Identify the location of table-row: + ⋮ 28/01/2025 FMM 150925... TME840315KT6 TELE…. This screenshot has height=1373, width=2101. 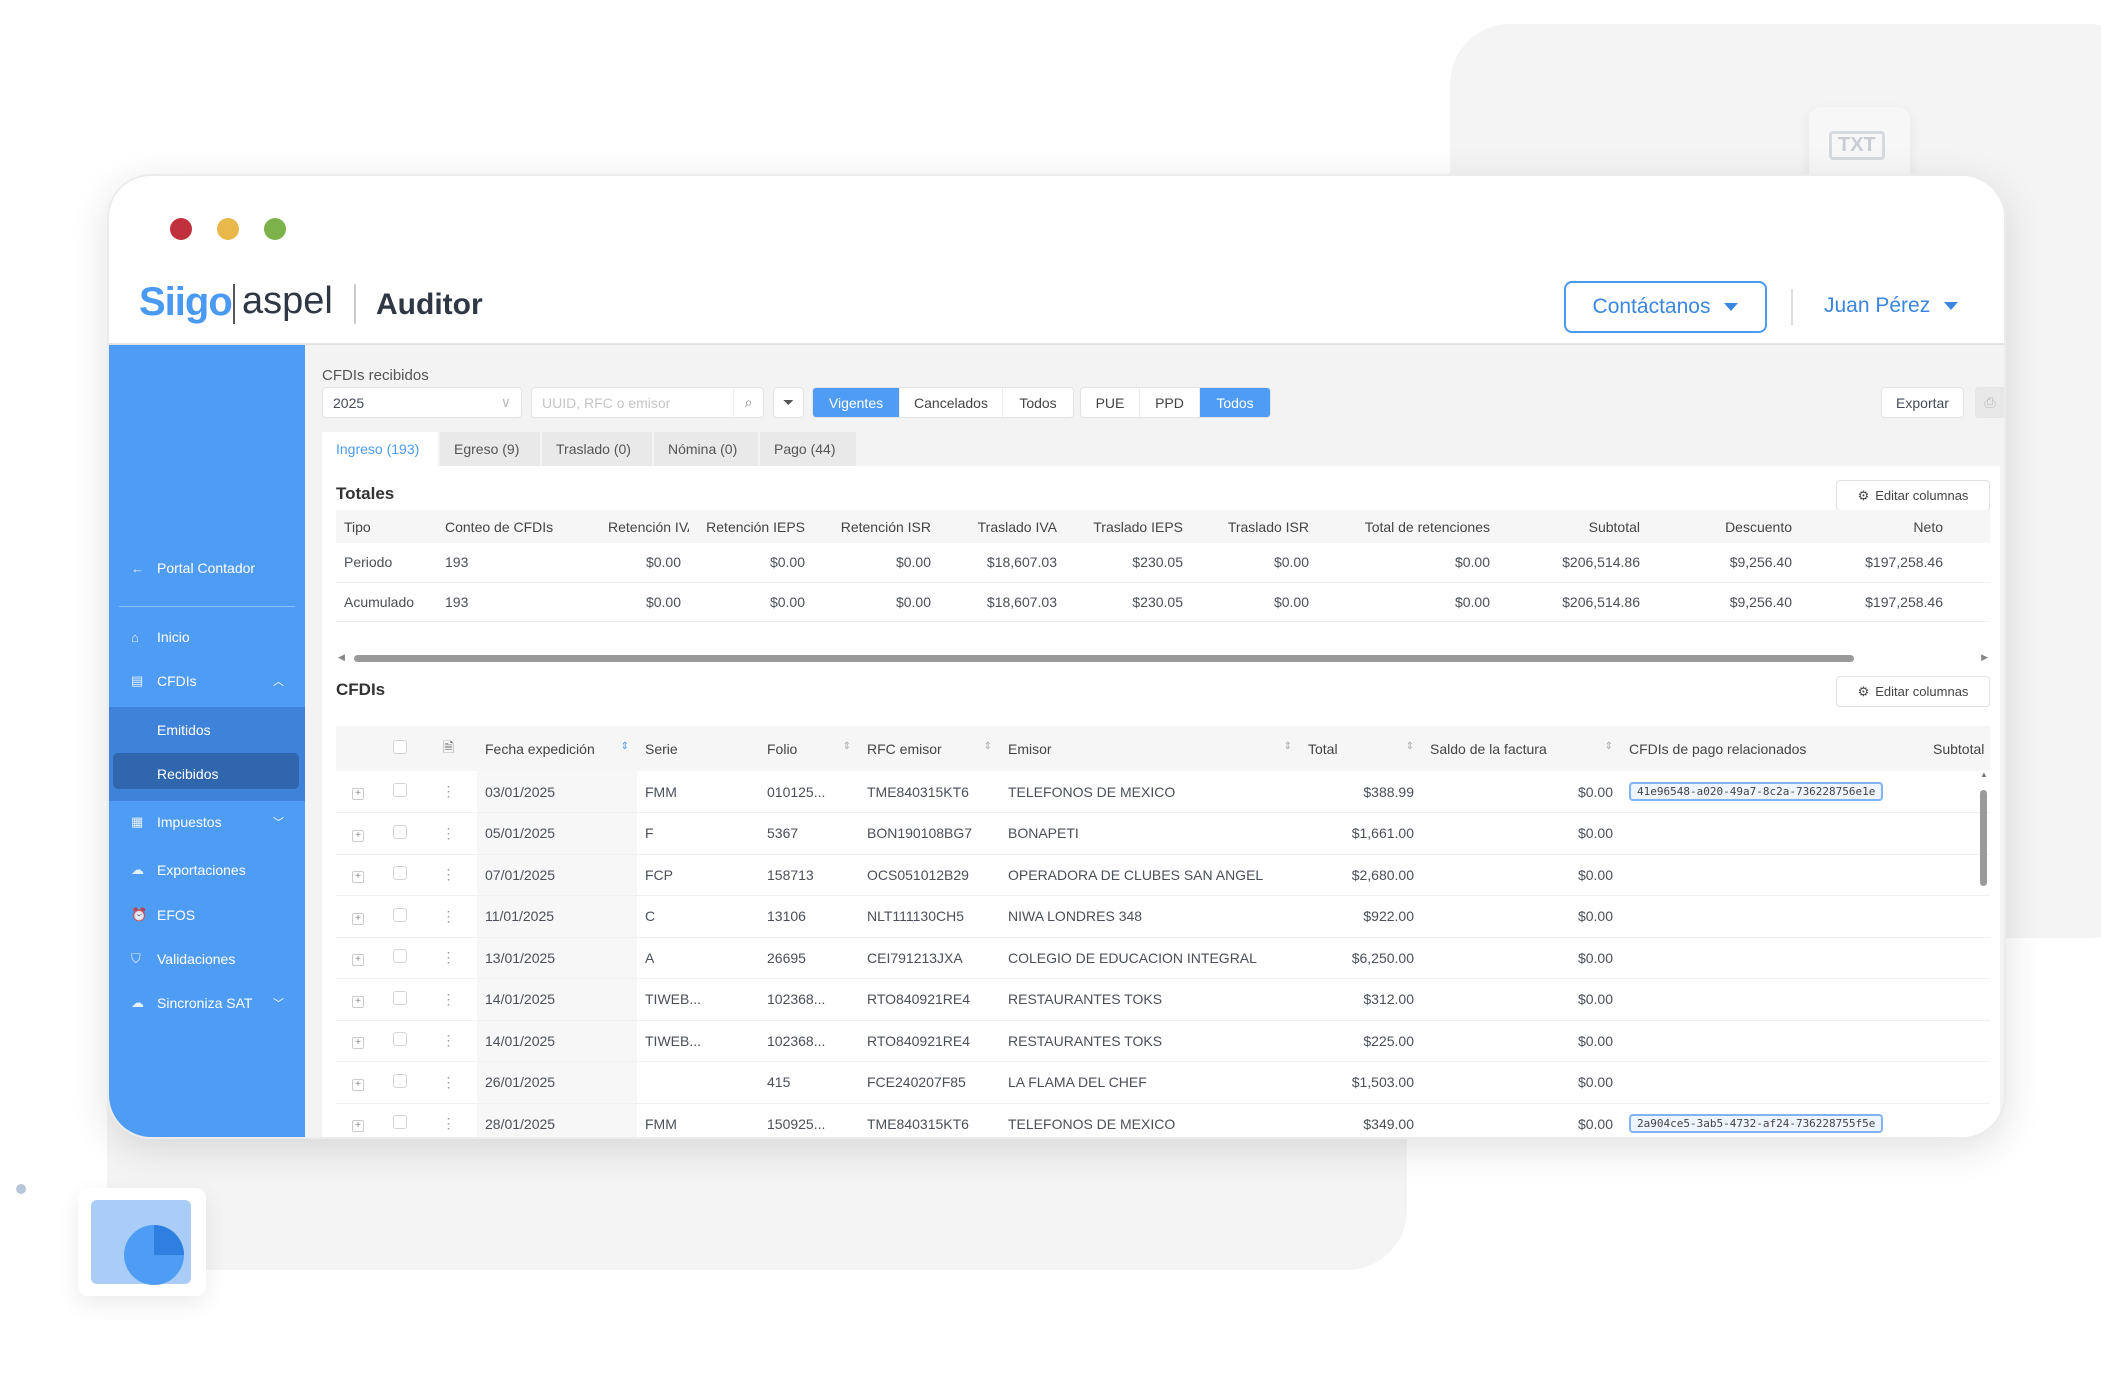
(1163, 1120).